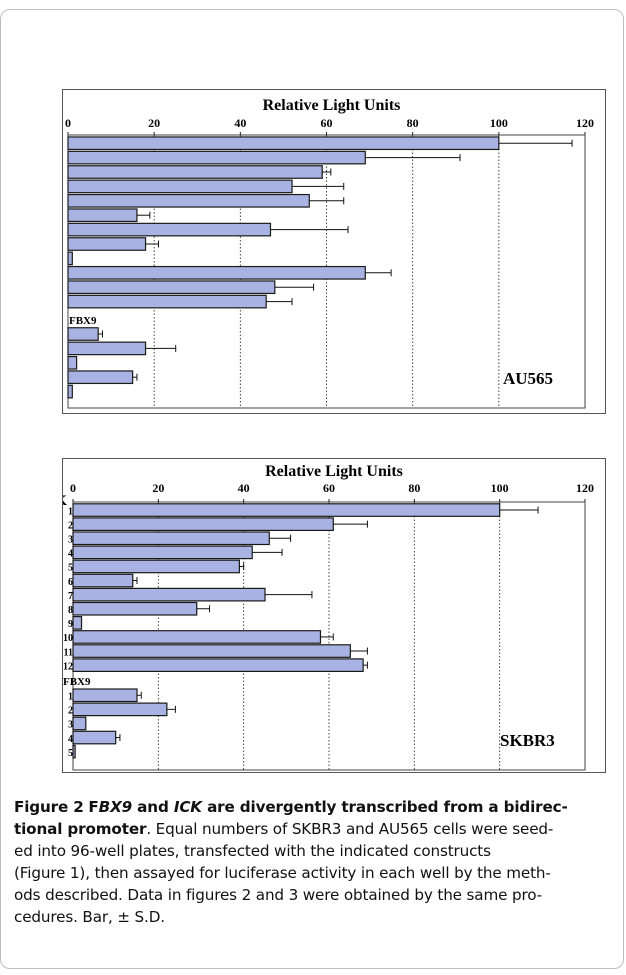  What do you see at coordinates (70, 711) in the screenshot?
I see `category-label-fbx9-2: 2` at bounding box center [70, 711].